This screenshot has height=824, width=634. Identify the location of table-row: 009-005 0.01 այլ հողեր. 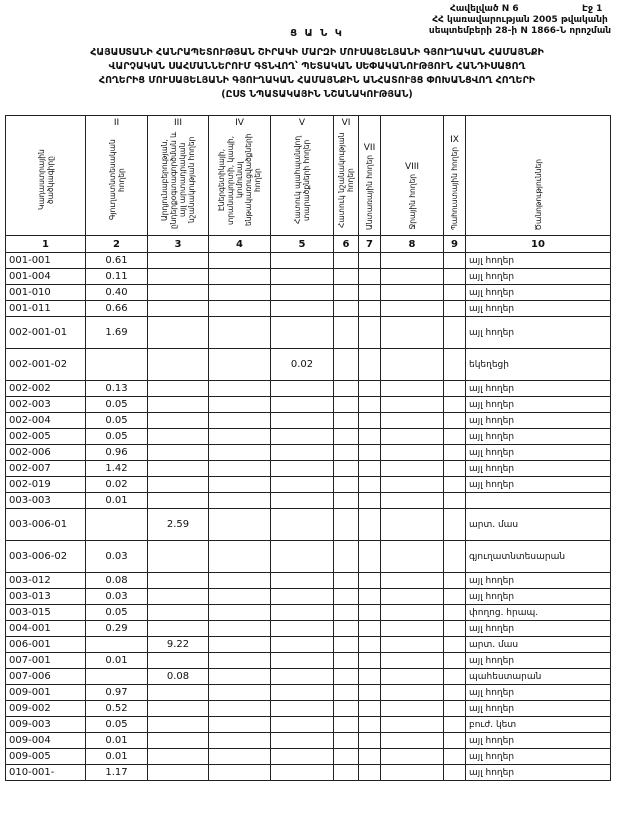
(308, 756).